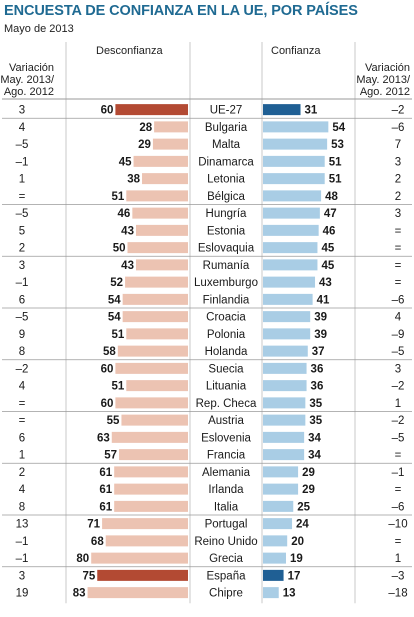 The width and height of the screenshot is (414, 617). Describe the element at coordinates (302, 525) in the screenshot. I see `trust-value: 24` at that location.